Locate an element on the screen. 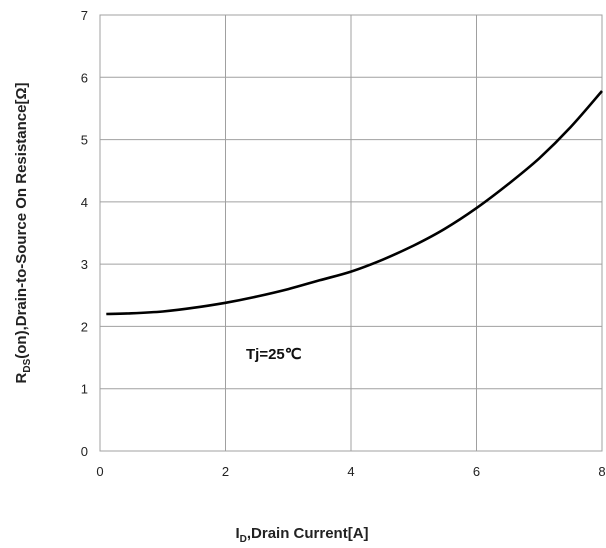 The image size is (606, 548). y-tick-label: 6 is located at coordinates (84, 77).